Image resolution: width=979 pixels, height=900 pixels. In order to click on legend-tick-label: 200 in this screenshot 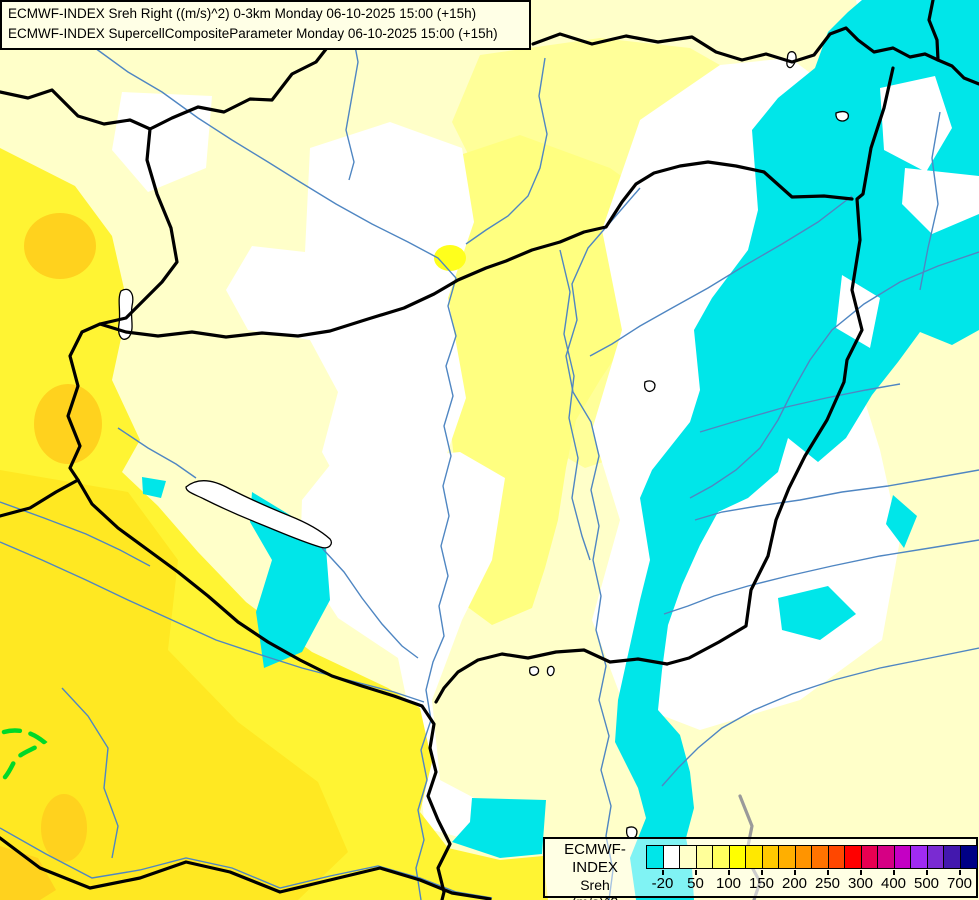, I will do `click(794, 883)`.